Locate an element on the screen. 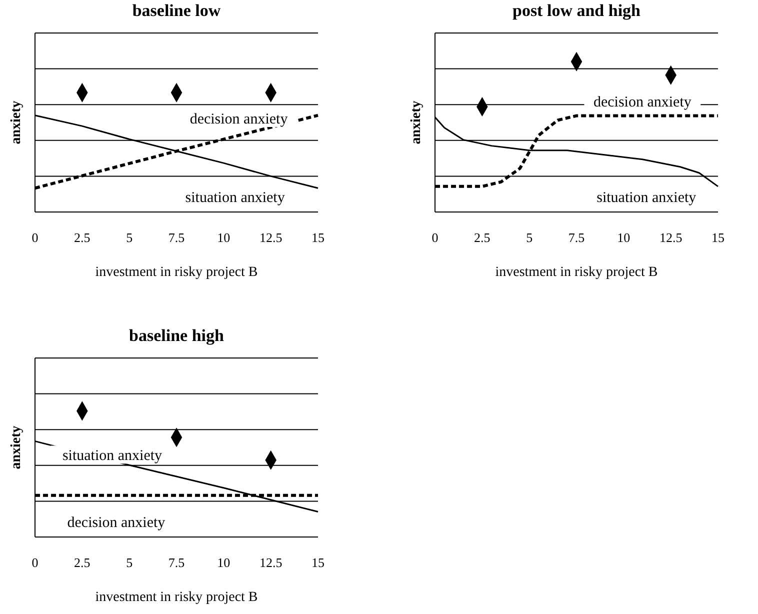  chart-title: post low and high is located at coordinates (577, 10).